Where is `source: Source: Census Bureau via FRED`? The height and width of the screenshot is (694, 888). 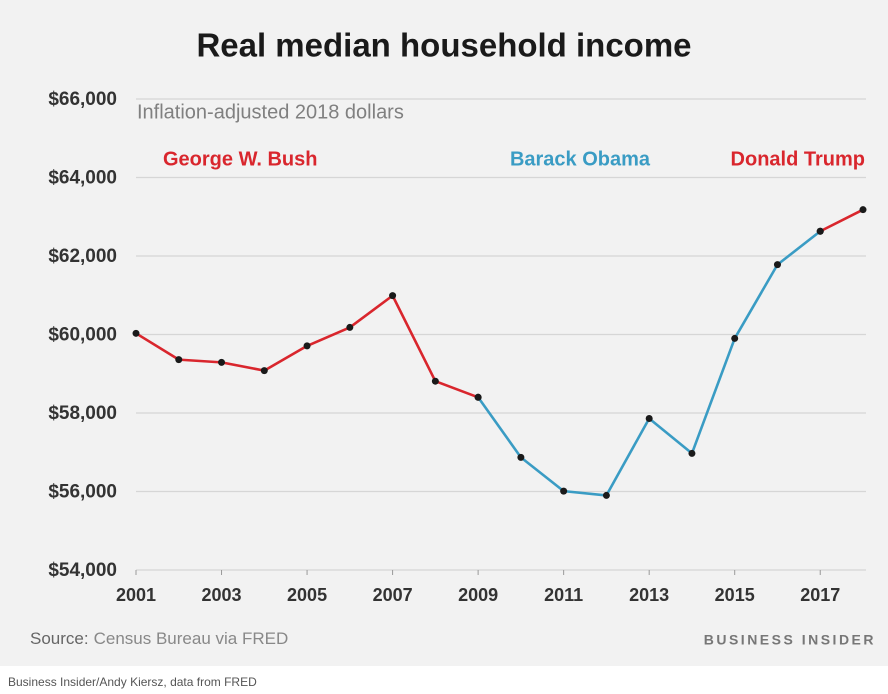 source: Source: Census Bureau via FRED is located at coordinates (159, 638).